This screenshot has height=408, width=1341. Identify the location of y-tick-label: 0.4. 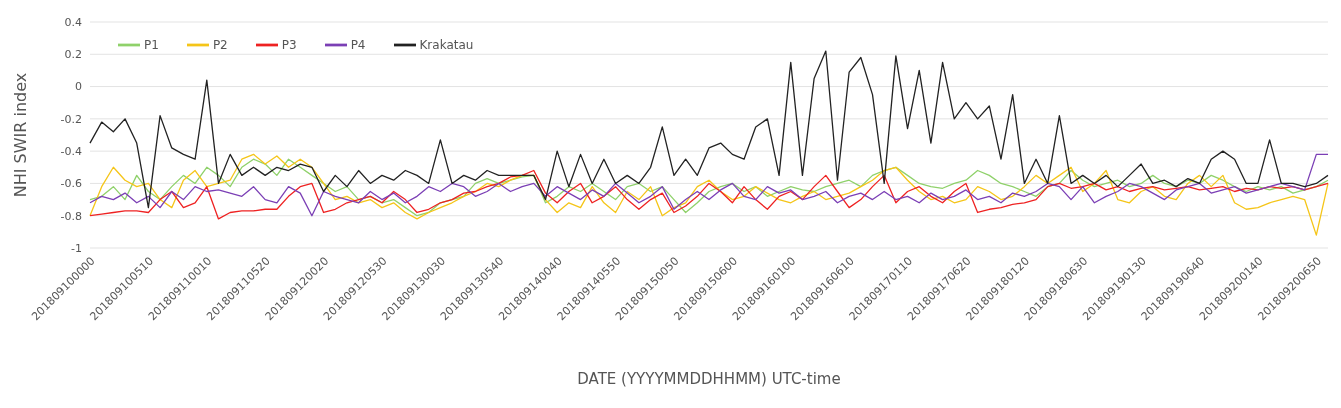
(73, 22).